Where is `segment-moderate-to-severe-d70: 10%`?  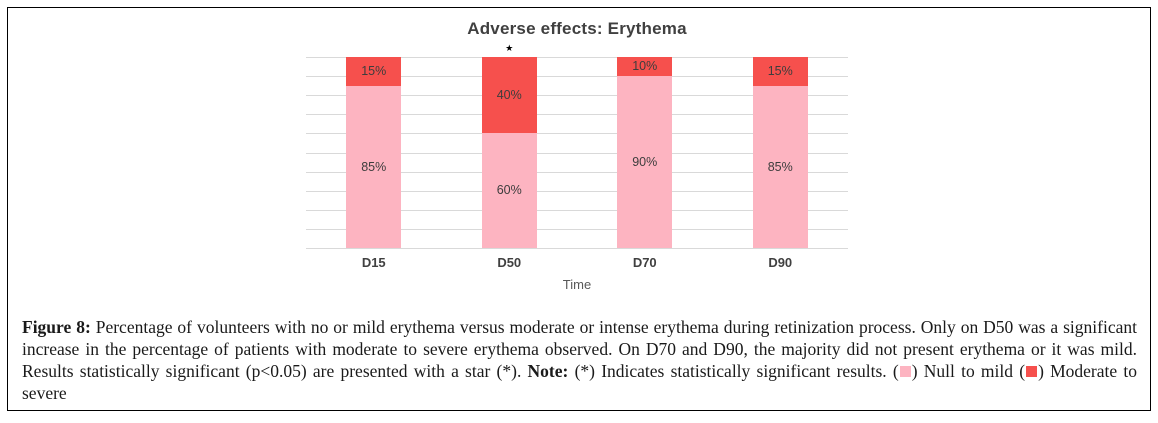
segment-moderate-to-severe-d70: 10% is located at coordinates (645, 67).